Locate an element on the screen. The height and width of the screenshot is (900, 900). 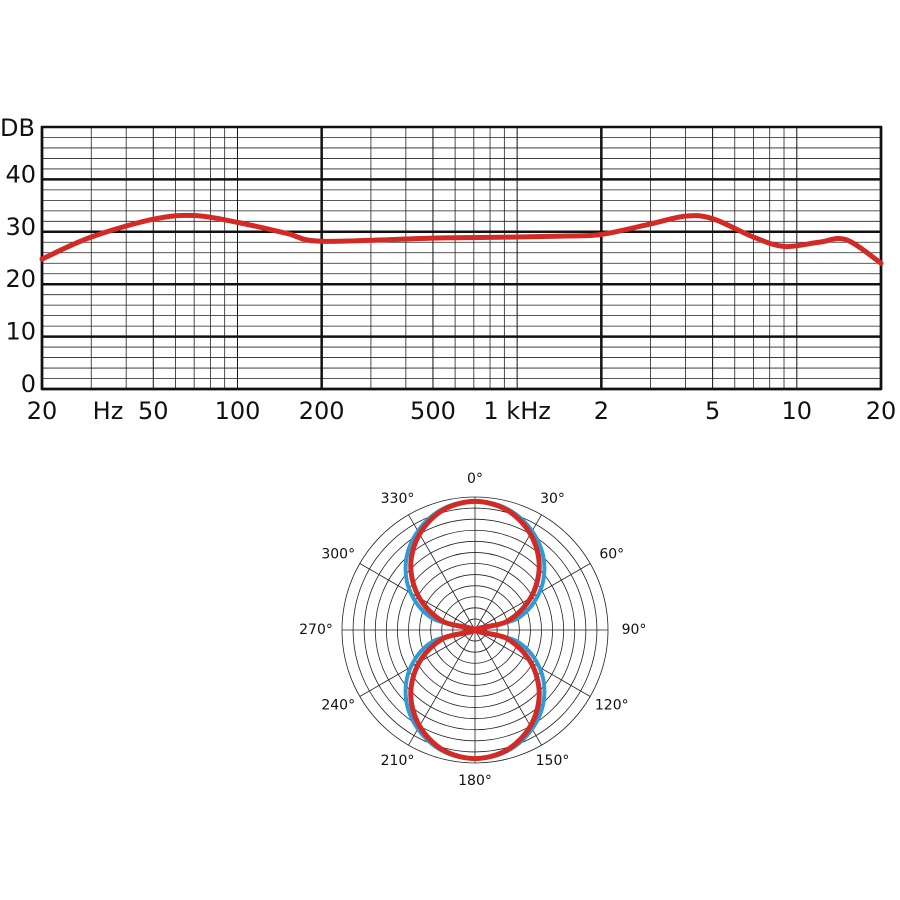
x-tick-label: 5 is located at coordinates (712, 411).